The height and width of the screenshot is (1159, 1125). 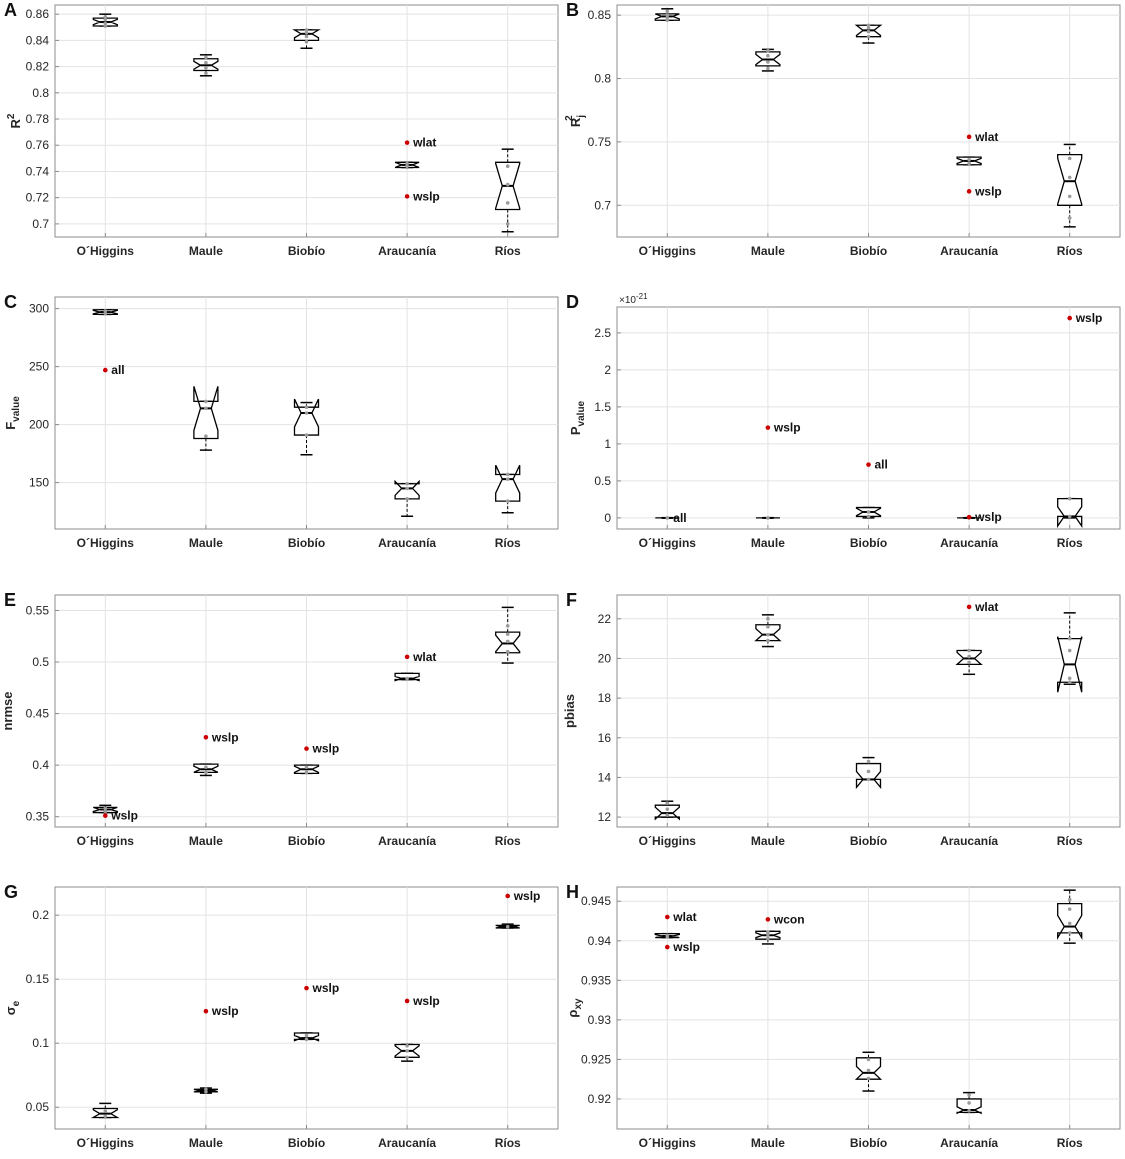 What do you see at coordinates (39, 483) in the screenshot?
I see `y-tick-label: 150` at bounding box center [39, 483].